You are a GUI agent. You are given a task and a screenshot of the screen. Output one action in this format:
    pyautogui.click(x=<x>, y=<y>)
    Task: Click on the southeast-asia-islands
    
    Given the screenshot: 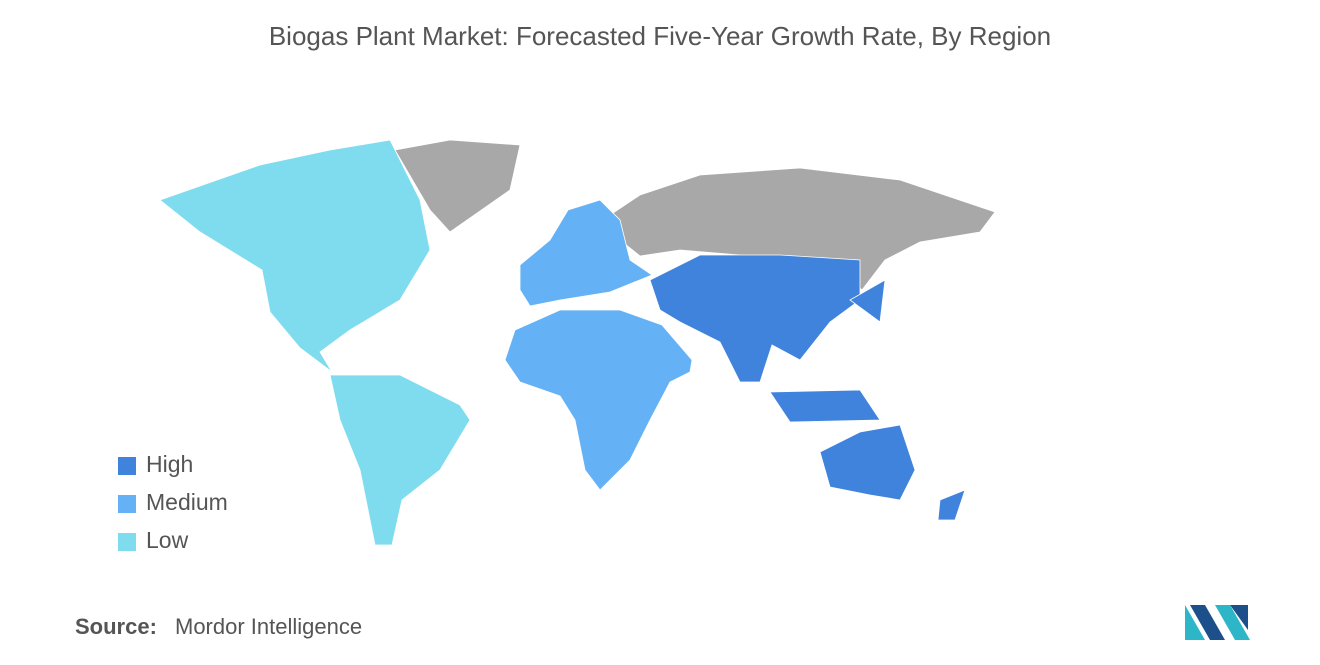 What is the action you would take?
    pyautogui.click(x=825, y=406)
    